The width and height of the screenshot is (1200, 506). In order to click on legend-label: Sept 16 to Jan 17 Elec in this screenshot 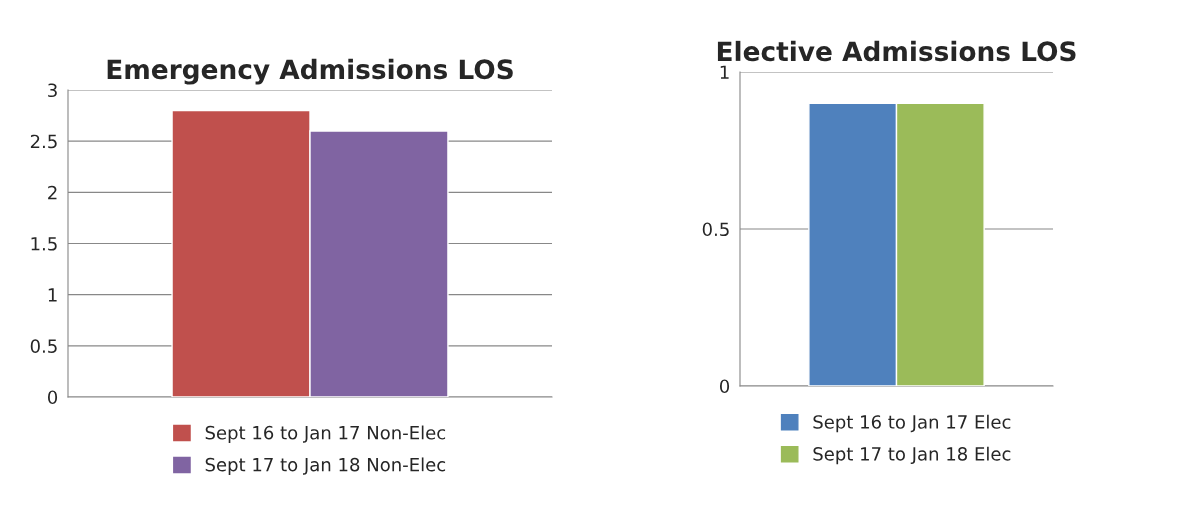, I will do `click(912, 423)`.